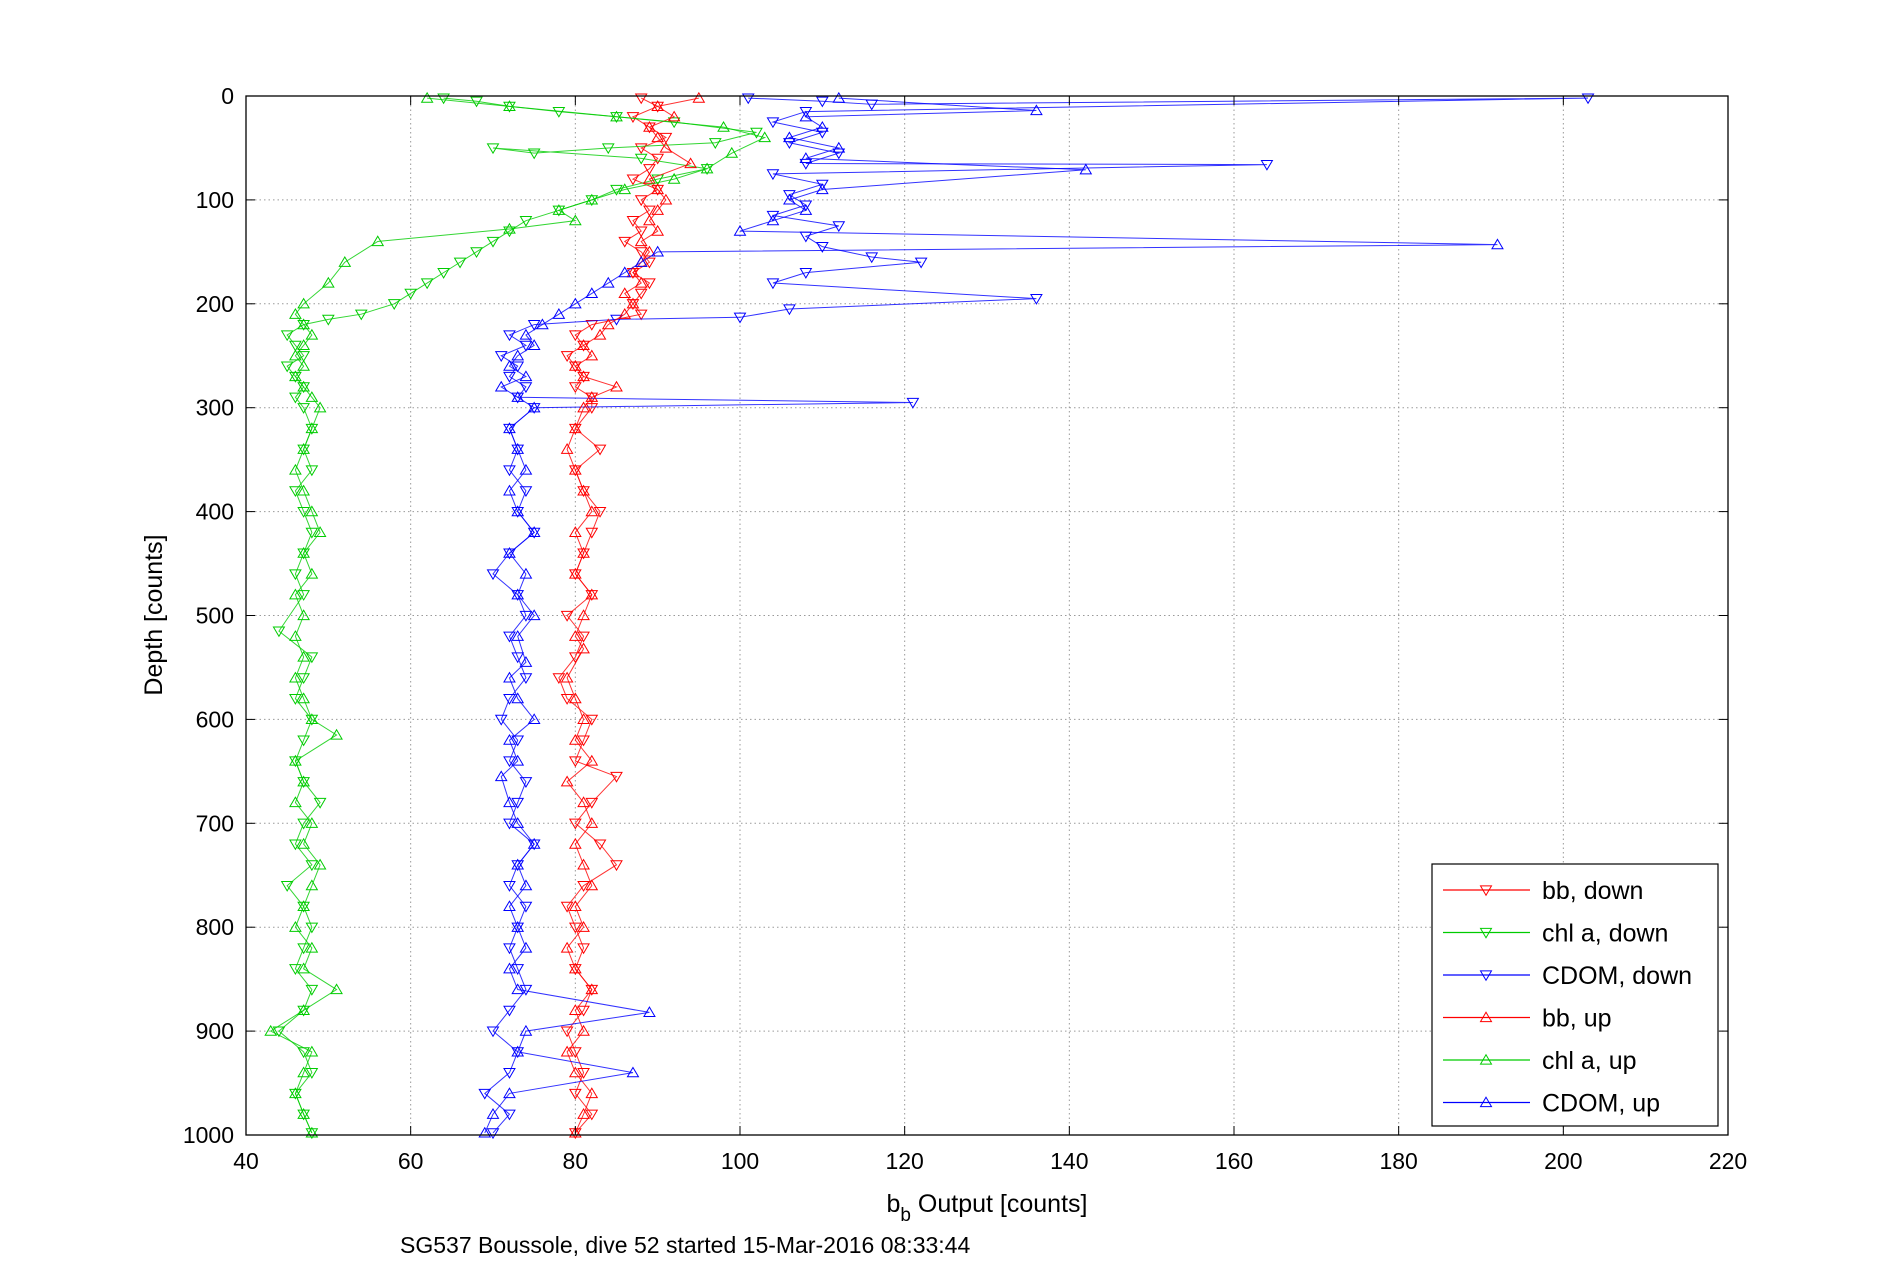 The width and height of the screenshot is (1891, 1262). Describe the element at coordinates (904, 1161) in the screenshot. I see `x-tick-label: 120` at that location.